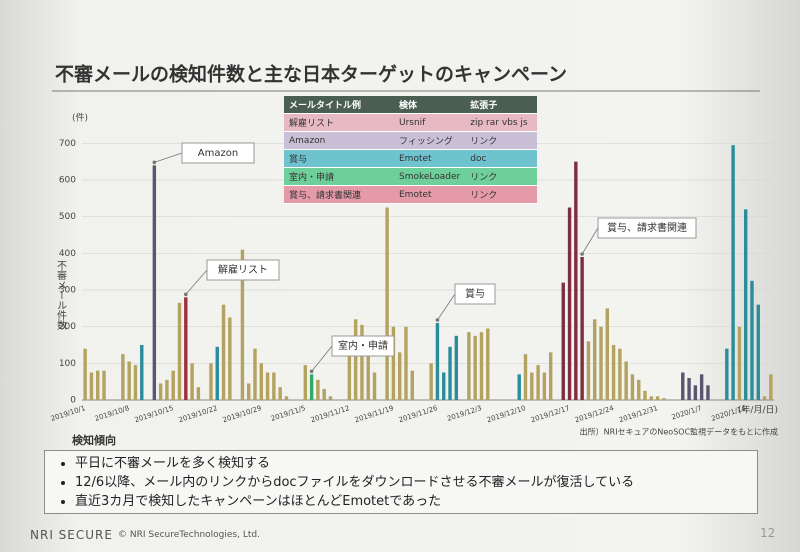  I want to click on y-tick-label: 300, so click(67, 291).